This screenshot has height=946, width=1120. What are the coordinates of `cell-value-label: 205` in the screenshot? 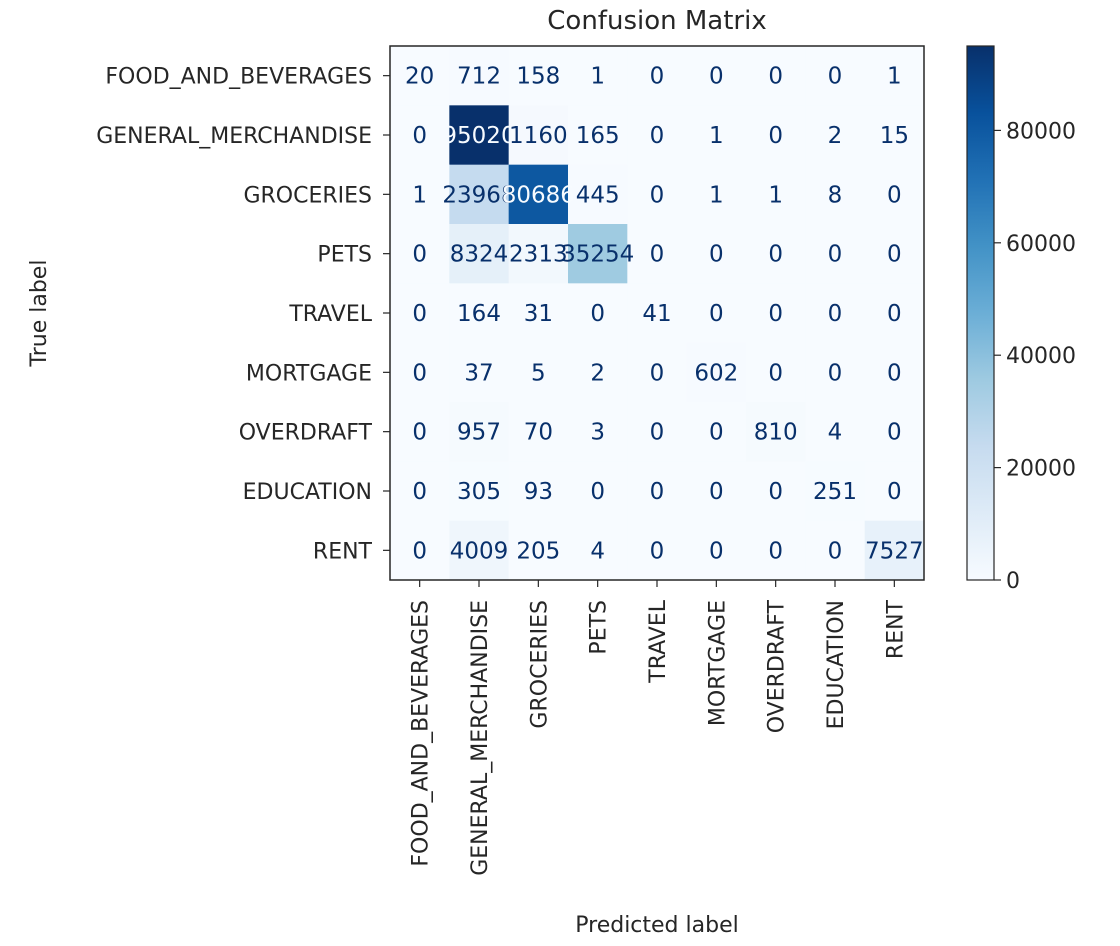 It's located at (538, 551).